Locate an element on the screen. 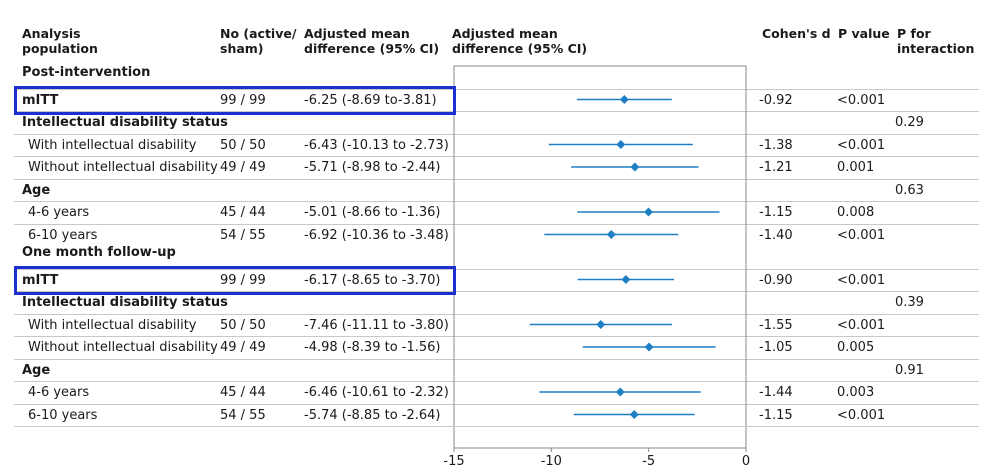 This screenshot has height=475, width=993. row-label: Post-intervention is located at coordinates (86, 72).